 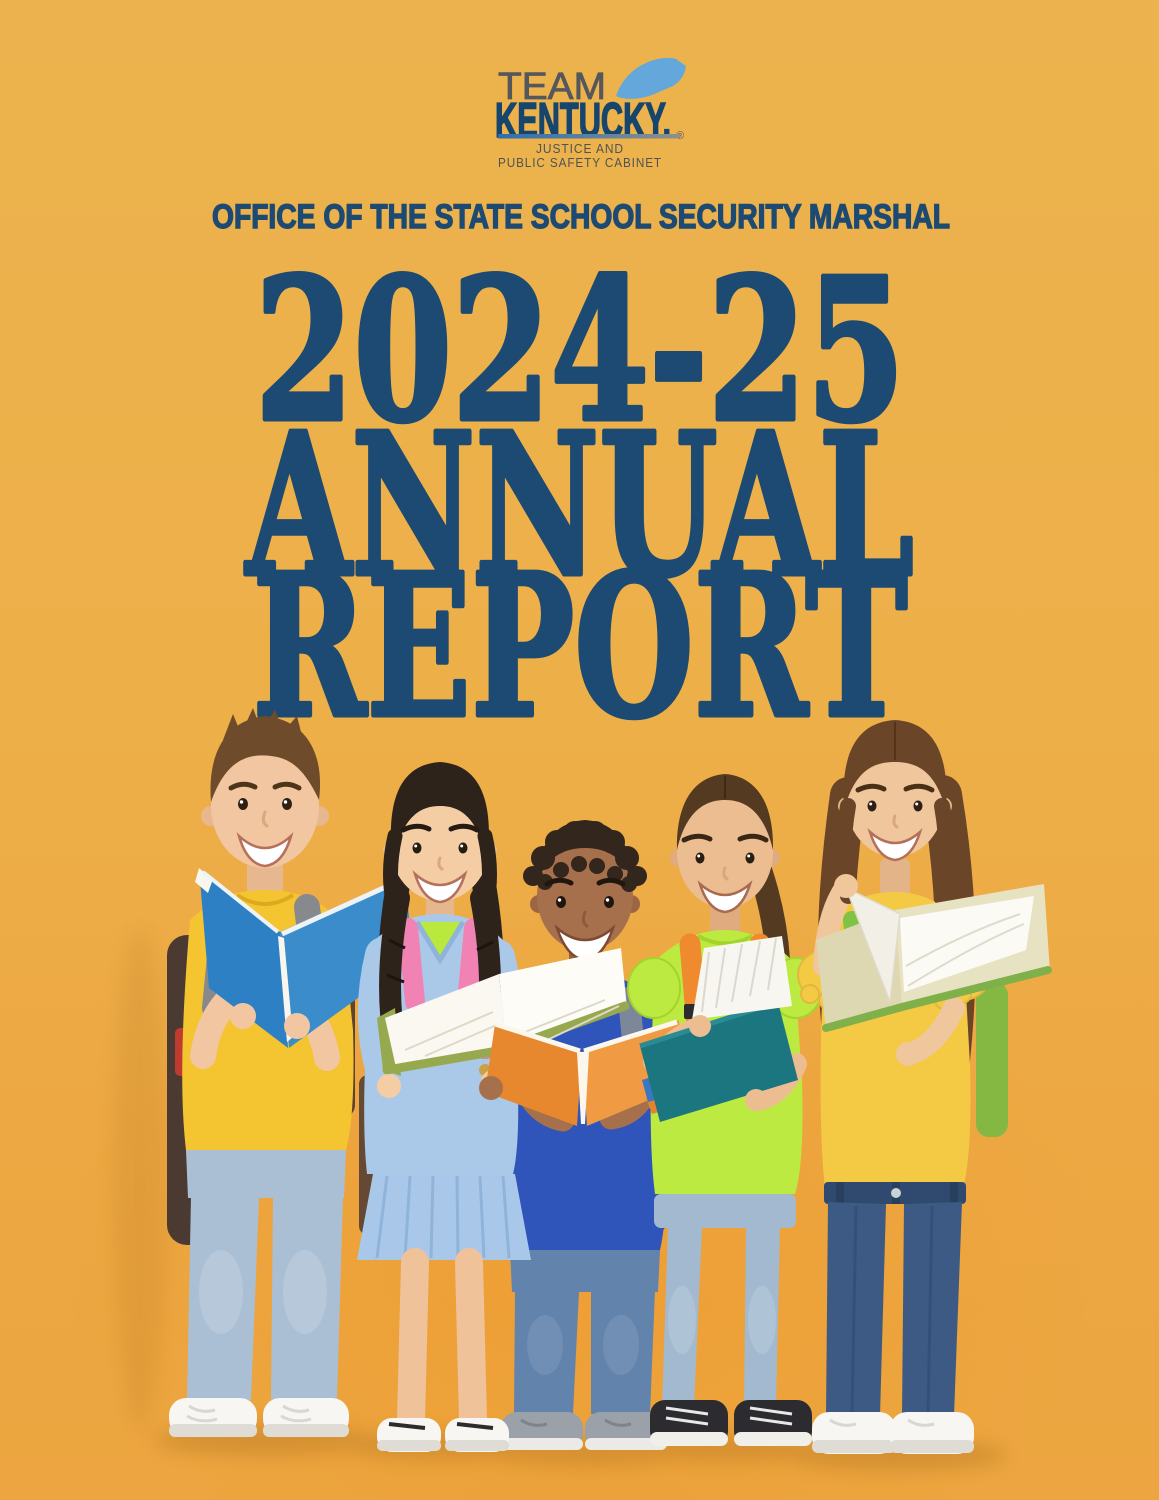 What do you see at coordinates (584, 1135) in the screenshot?
I see `child-boy-blue-shirt` at bounding box center [584, 1135].